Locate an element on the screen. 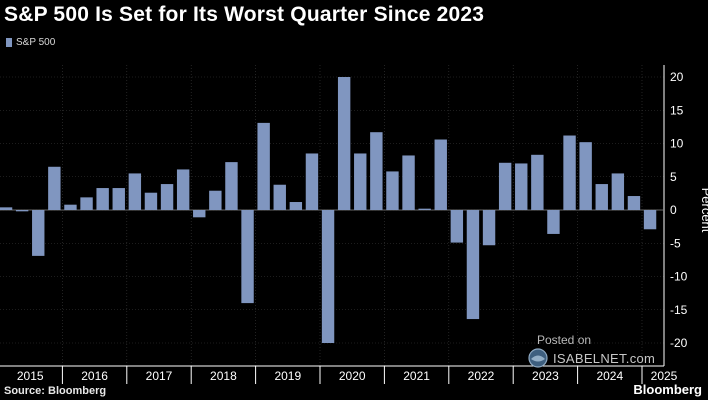  y-tick-label: 15 is located at coordinates (677, 110).